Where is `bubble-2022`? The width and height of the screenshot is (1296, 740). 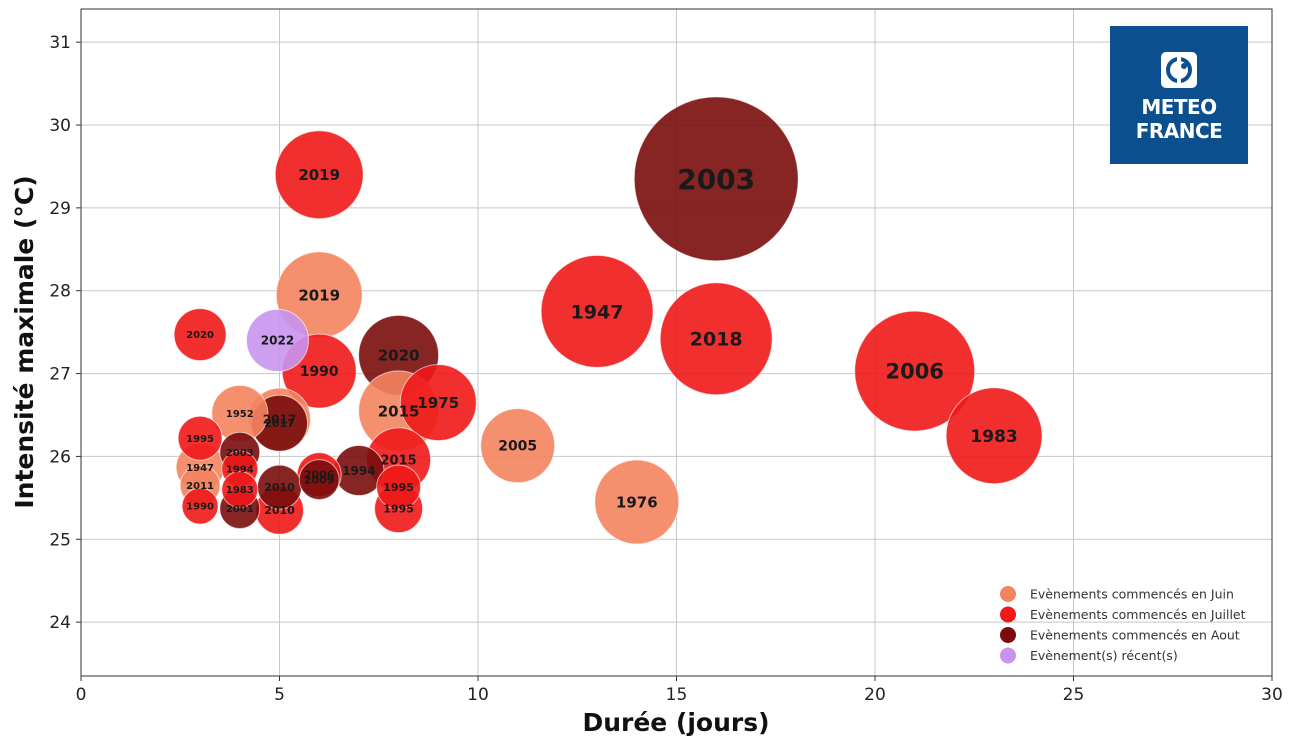 bubble-2022 is located at coordinates (278, 340).